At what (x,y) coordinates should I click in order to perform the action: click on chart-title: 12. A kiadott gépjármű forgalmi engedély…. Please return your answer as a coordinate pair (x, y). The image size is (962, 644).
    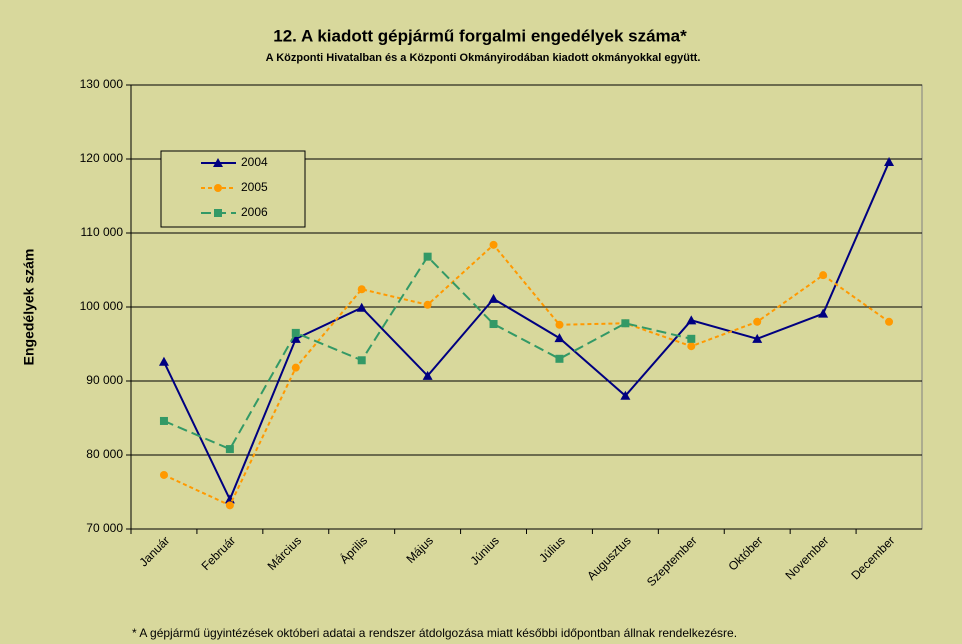
    Looking at the image, I should click on (480, 35).